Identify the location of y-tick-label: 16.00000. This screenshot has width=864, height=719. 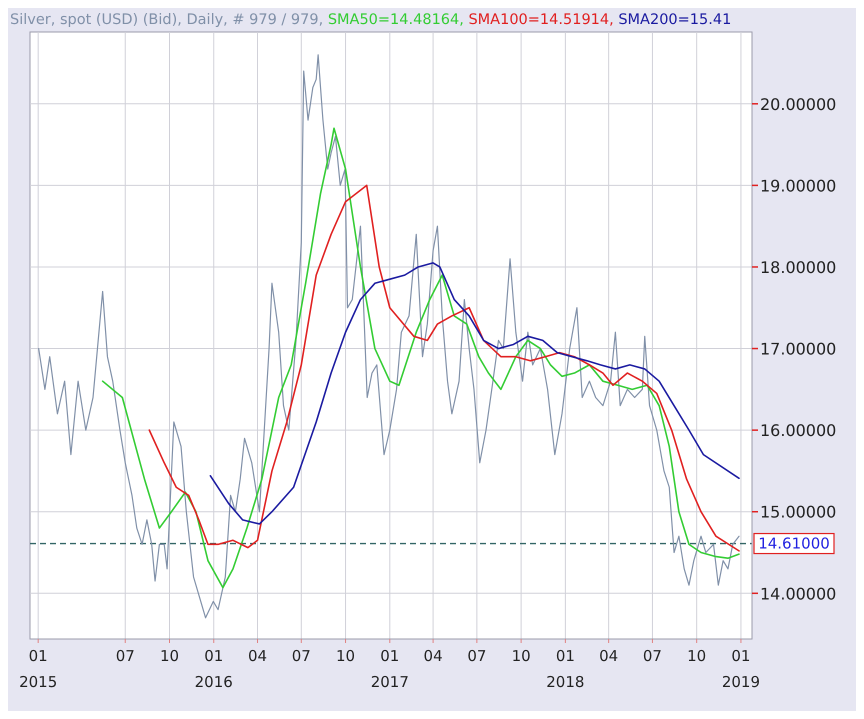
(798, 430).